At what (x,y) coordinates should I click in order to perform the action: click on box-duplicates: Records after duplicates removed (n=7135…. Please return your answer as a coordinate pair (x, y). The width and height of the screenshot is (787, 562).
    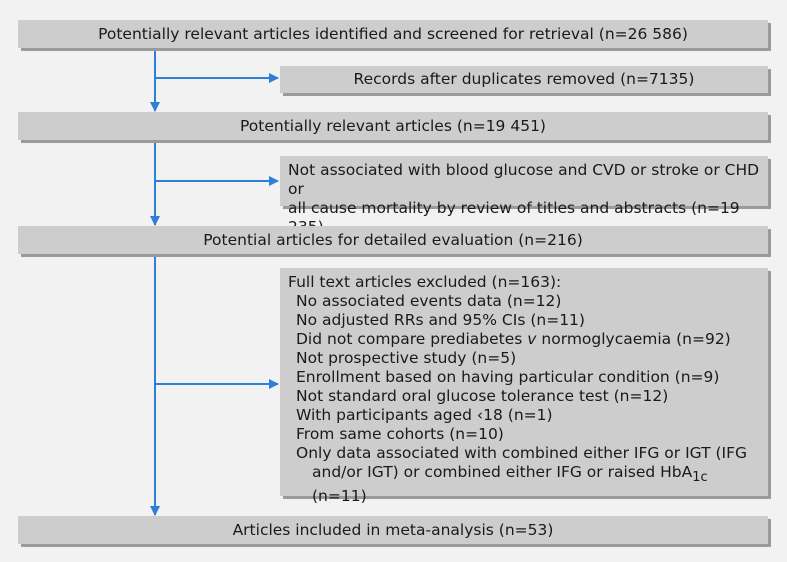
    Looking at the image, I should click on (524, 79).